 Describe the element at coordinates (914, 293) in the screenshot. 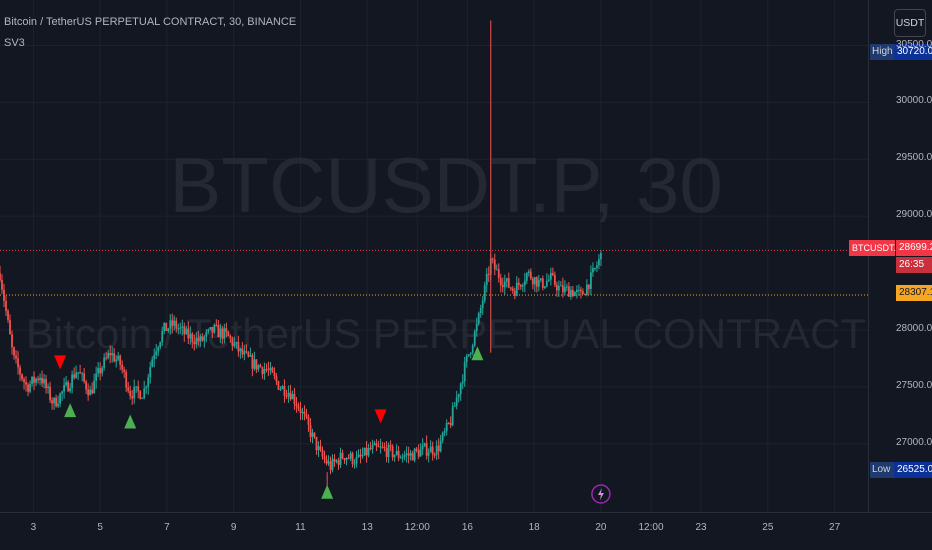

I see `orange-price-tag: 28307.1` at that location.